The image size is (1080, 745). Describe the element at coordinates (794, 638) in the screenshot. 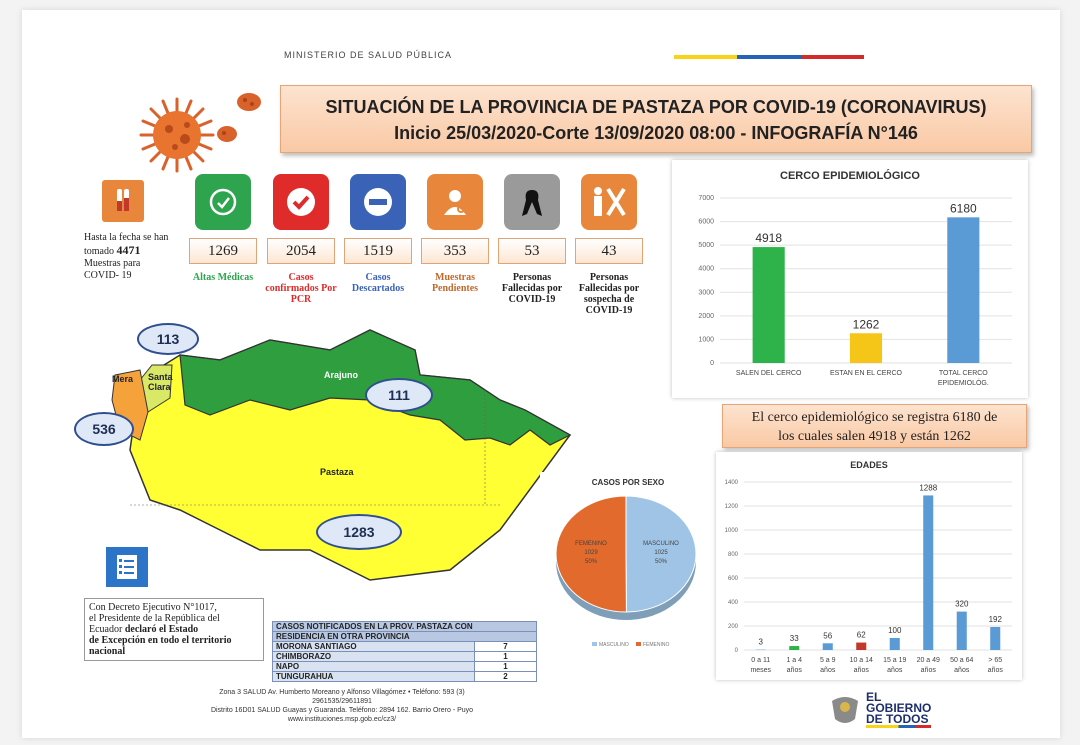

I see `data-label: 33` at that location.